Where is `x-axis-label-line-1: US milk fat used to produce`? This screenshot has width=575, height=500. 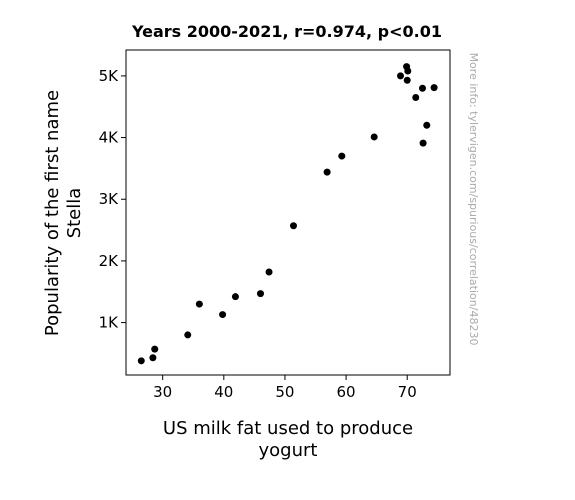 x-axis-label-line-1: US milk fat used to produce is located at coordinates (288, 428).